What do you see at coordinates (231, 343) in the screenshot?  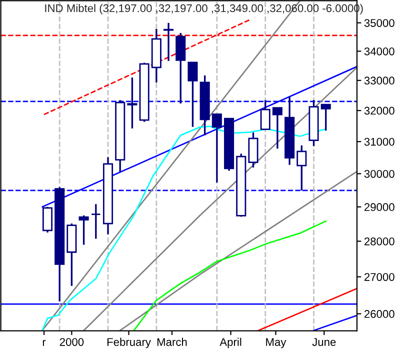 I see `x-tick-label: April` at bounding box center [231, 343].